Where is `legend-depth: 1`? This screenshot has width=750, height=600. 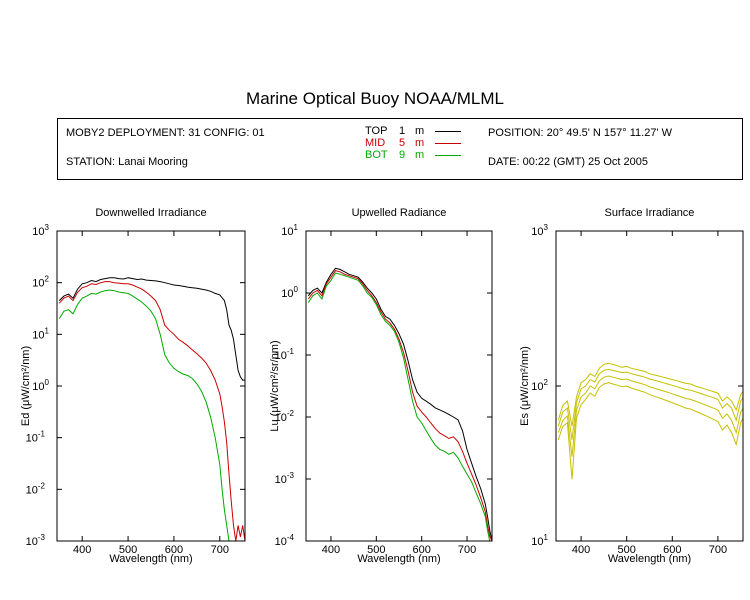 legend-depth: 1 is located at coordinates (402, 131).